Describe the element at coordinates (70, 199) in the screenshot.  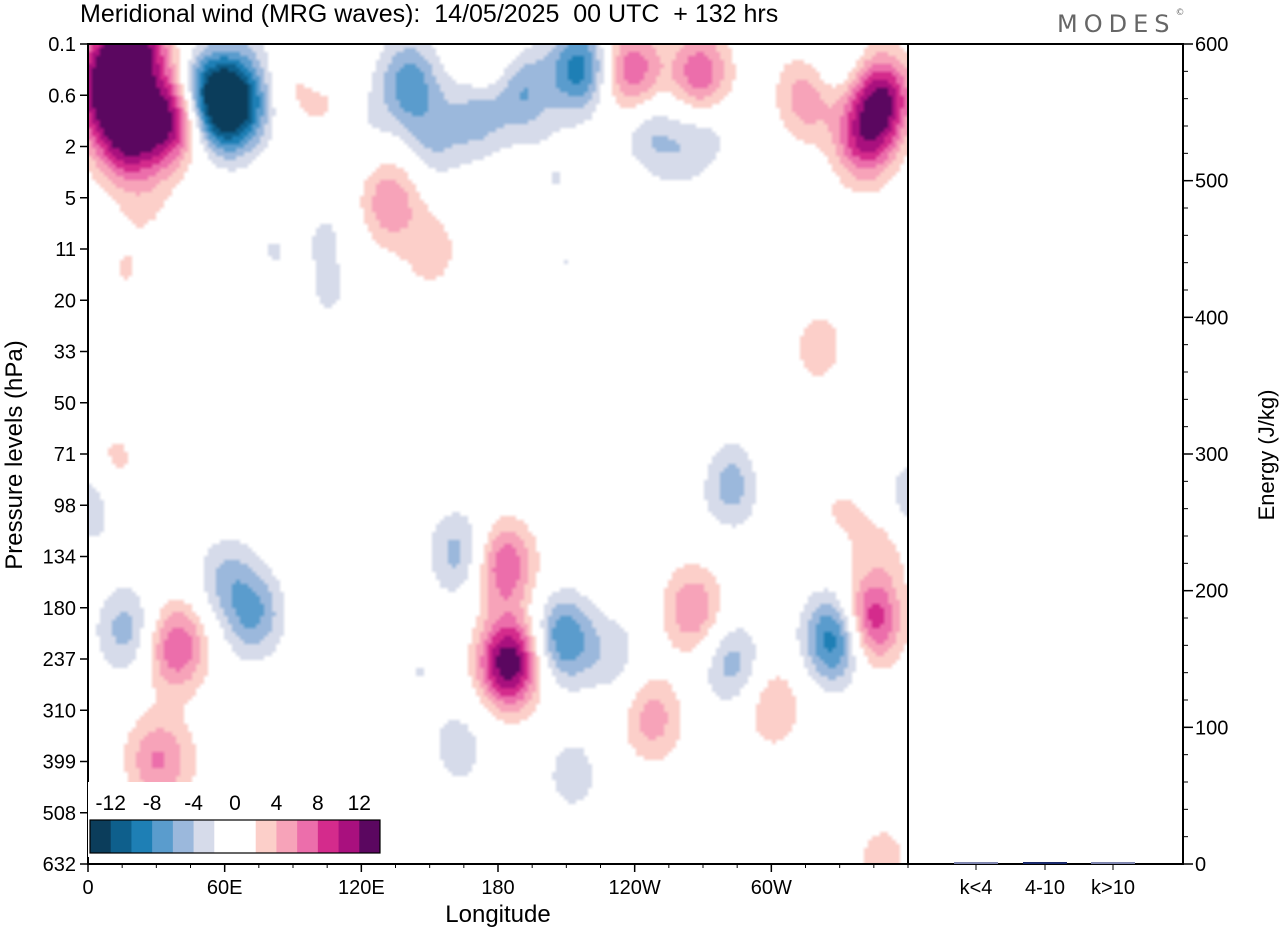
I see `y-tick-label: 5` at that location.